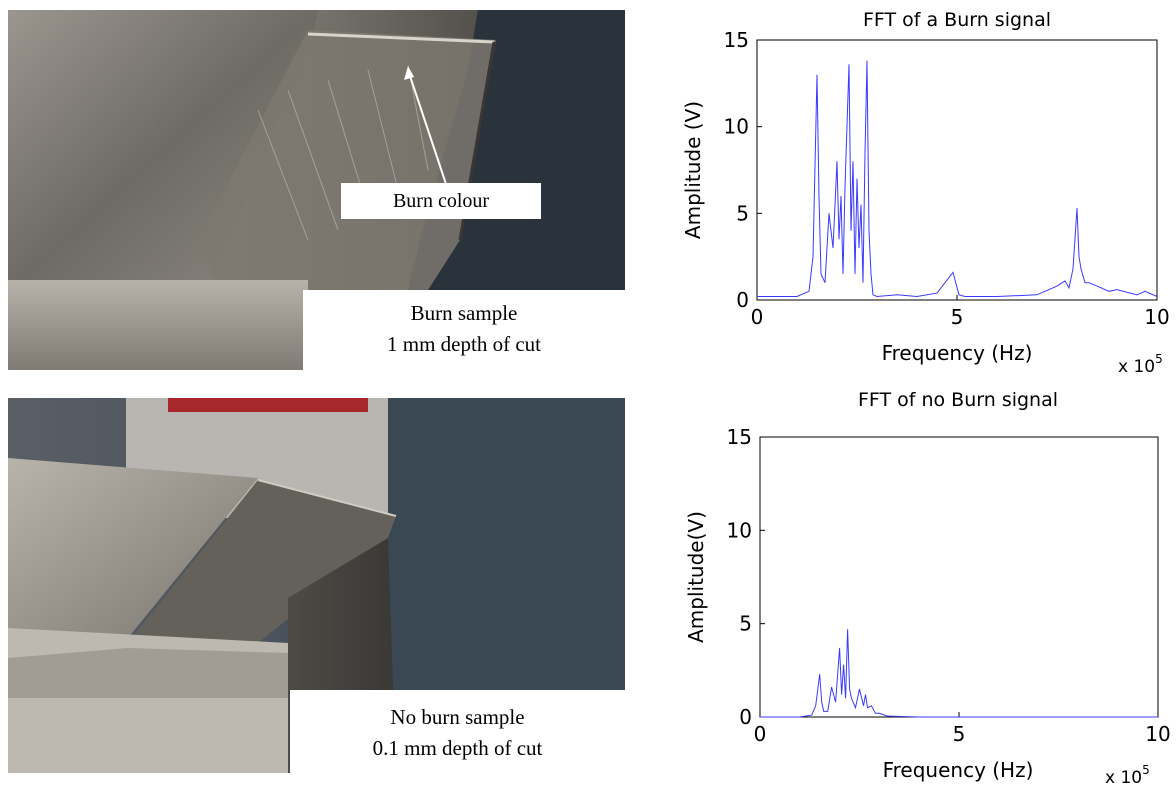 The image size is (1176, 785). I want to click on no-burn-sample-caption-line1: No burn sample, so click(457, 717).